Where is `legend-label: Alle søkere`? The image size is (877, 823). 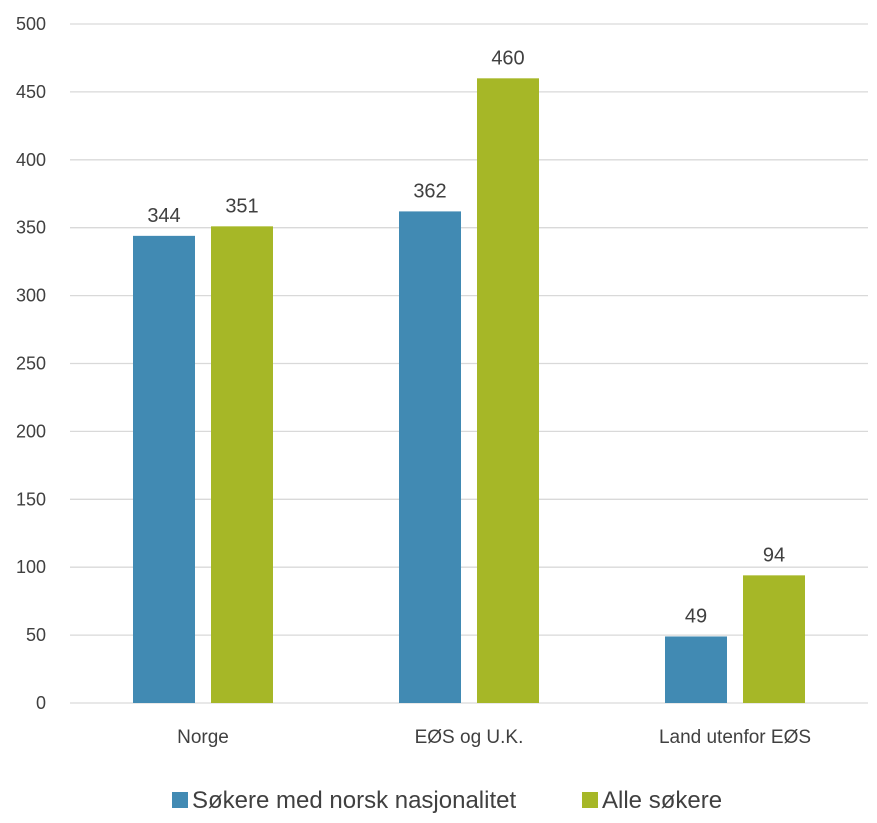 legend-label: Alle søkere is located at coordinates (662, 800).